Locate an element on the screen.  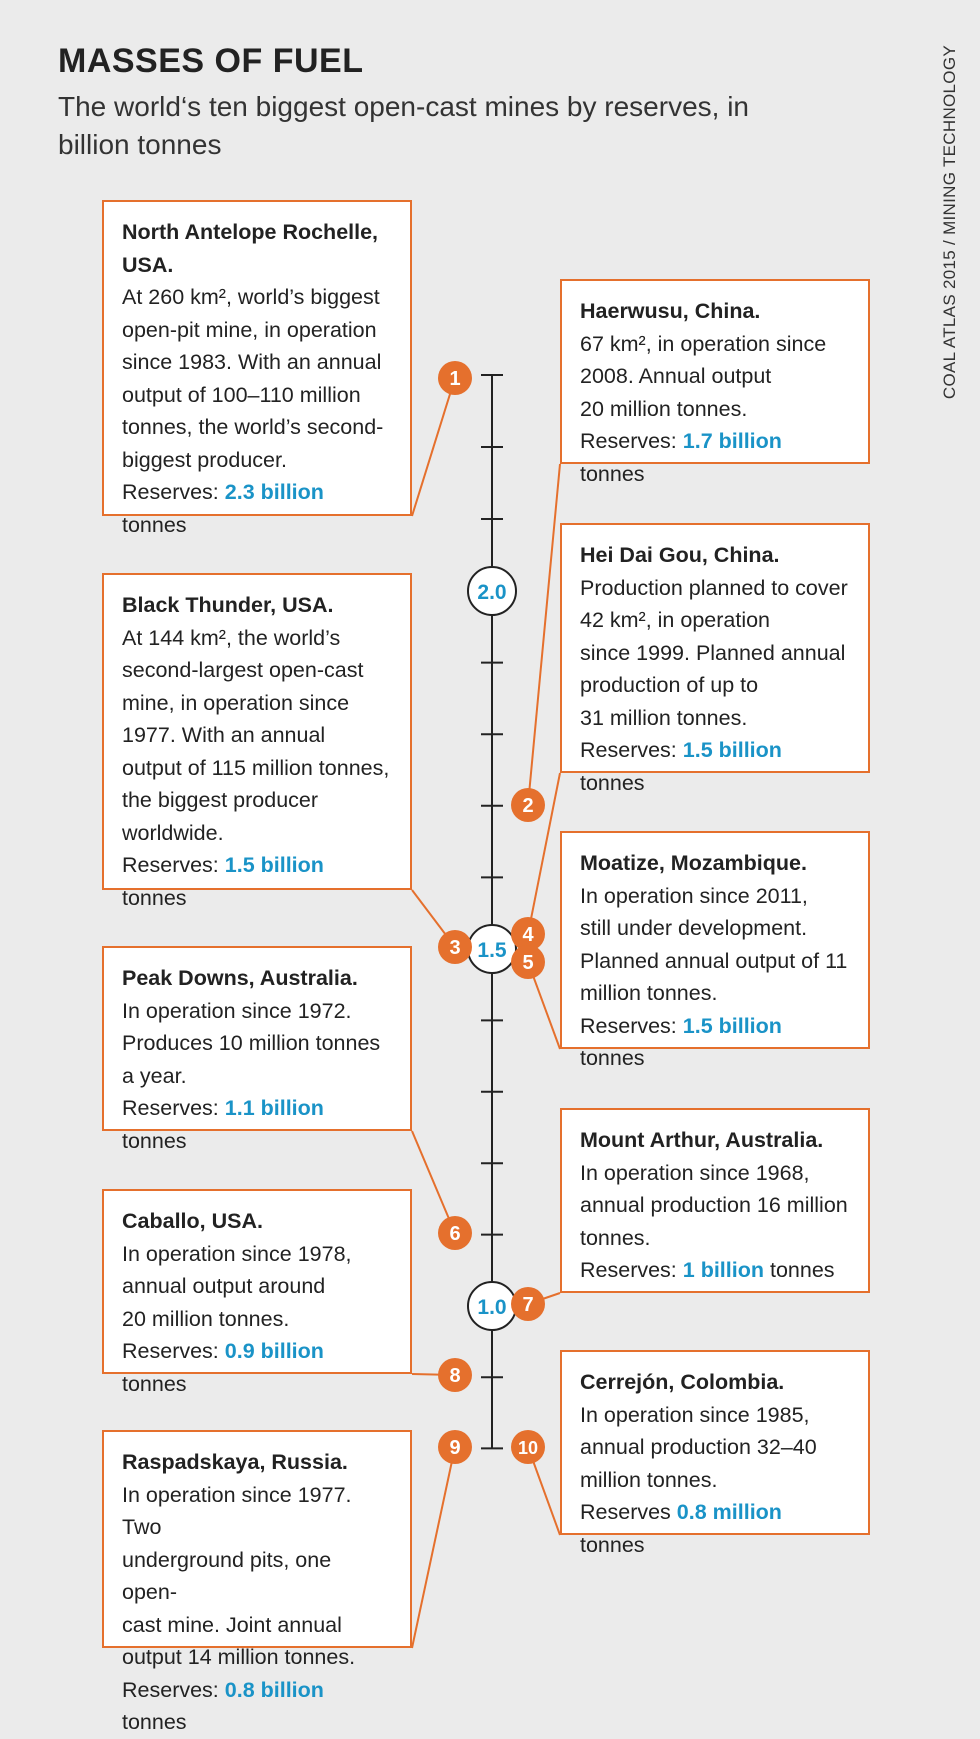
mine-name: North Antelope Rochelle, USA. is located at coordinates (250, 248).